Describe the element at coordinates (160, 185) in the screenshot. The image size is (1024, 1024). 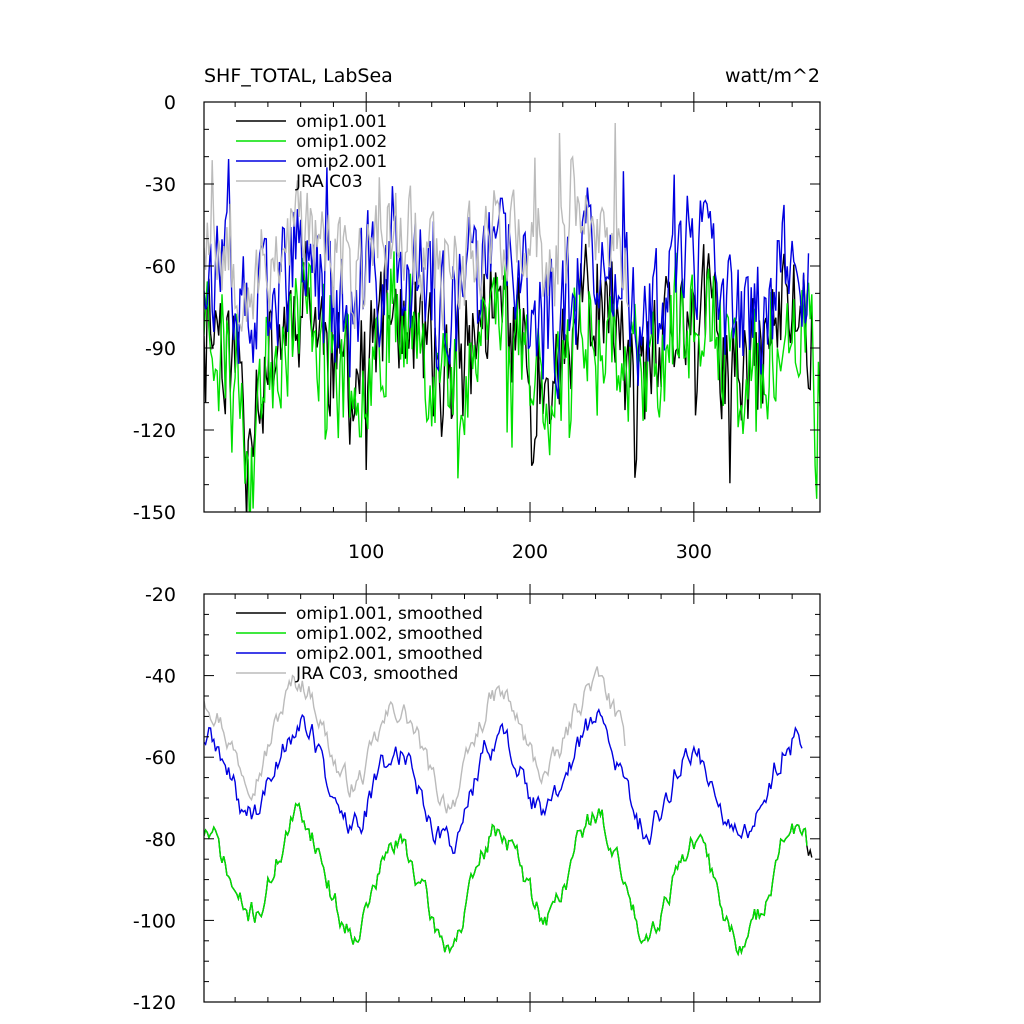
I see `y-tick-label: -30` at that location.